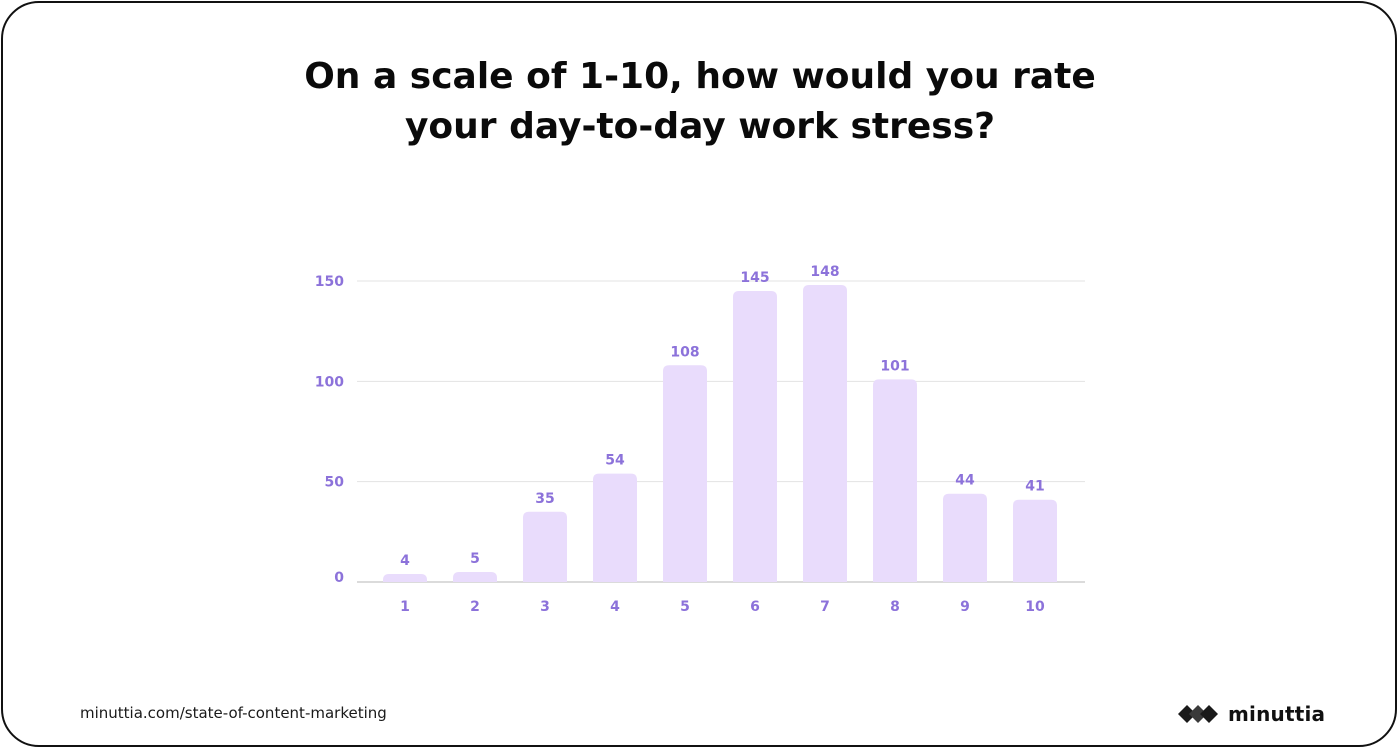 The image size is (1400, 750). Describe the element at coordinates (685, 607) in the screenshot. I see `x-tick-label: 5` at that location.